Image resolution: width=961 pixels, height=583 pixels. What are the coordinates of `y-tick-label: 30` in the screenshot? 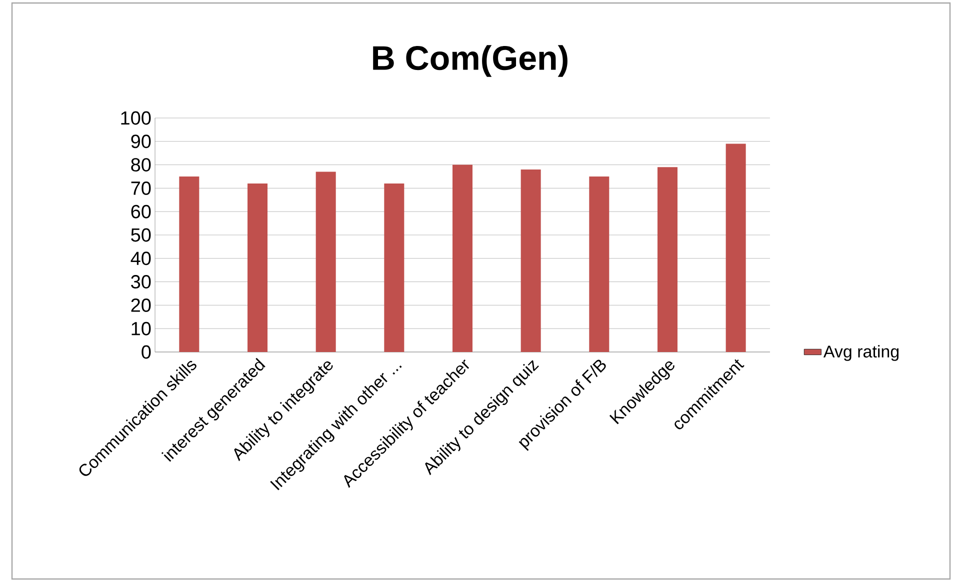 It's located at (141, 282).